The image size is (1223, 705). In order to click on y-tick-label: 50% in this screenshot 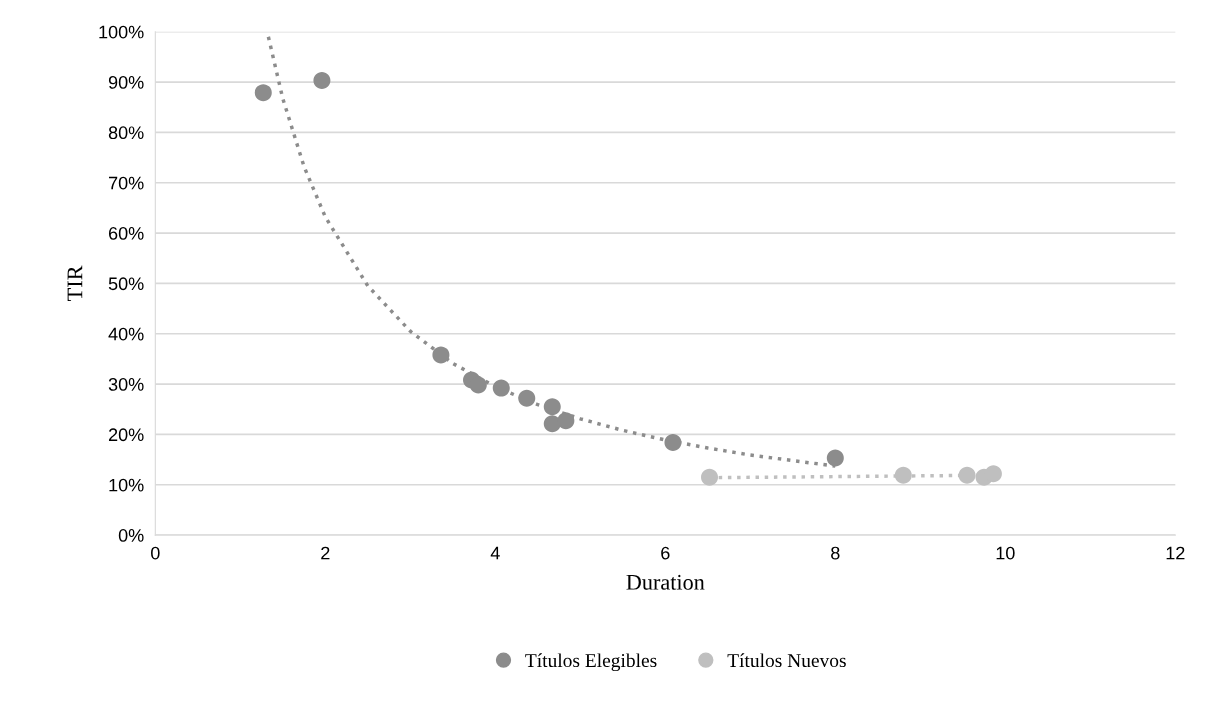, I will do `click(126, 284)`.